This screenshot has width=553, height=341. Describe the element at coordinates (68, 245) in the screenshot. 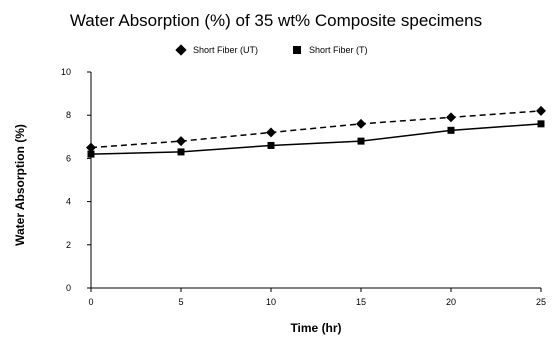

I see `y-tick-label: 2` at that location.